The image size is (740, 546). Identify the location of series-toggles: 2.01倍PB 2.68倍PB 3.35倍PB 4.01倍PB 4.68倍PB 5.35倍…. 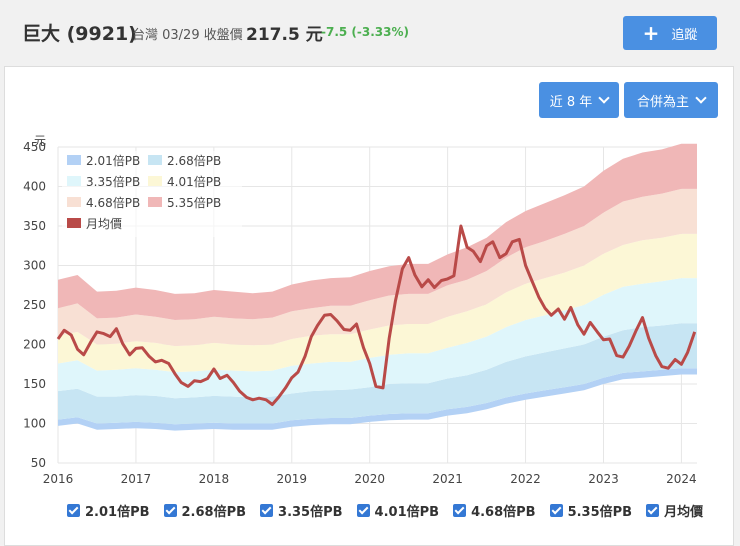
(392, 510).